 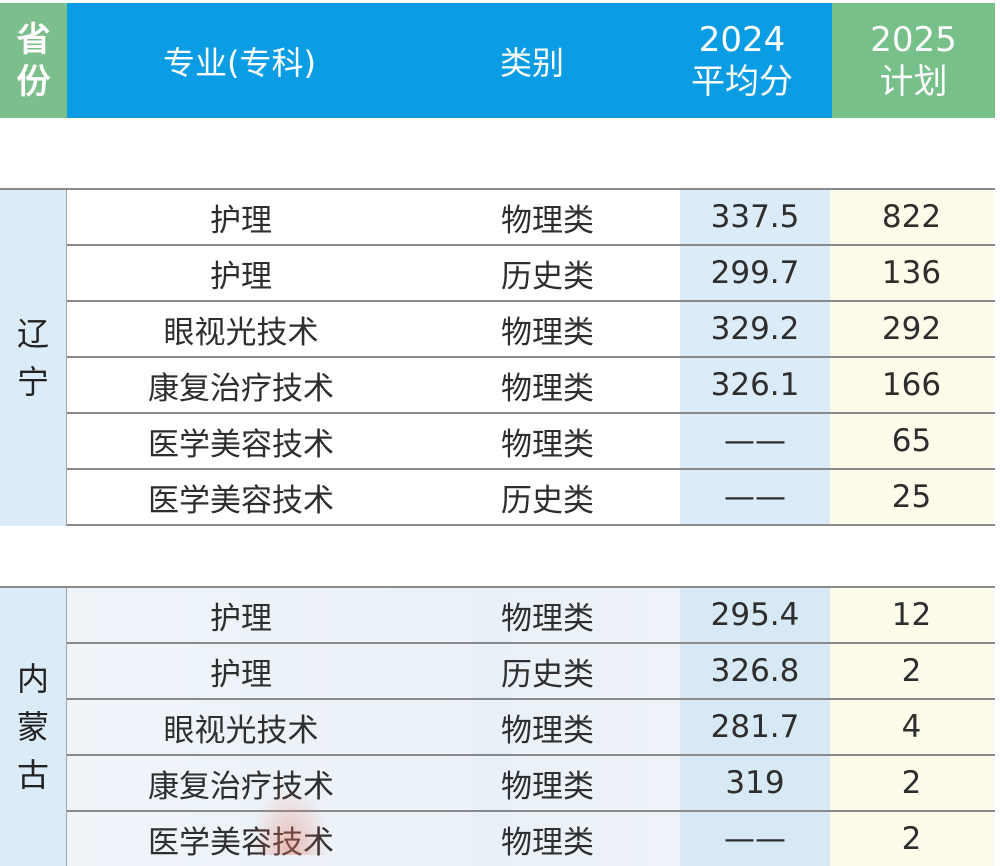 I want to click on avg-score-cell: 319, so click(x=755, y=783).